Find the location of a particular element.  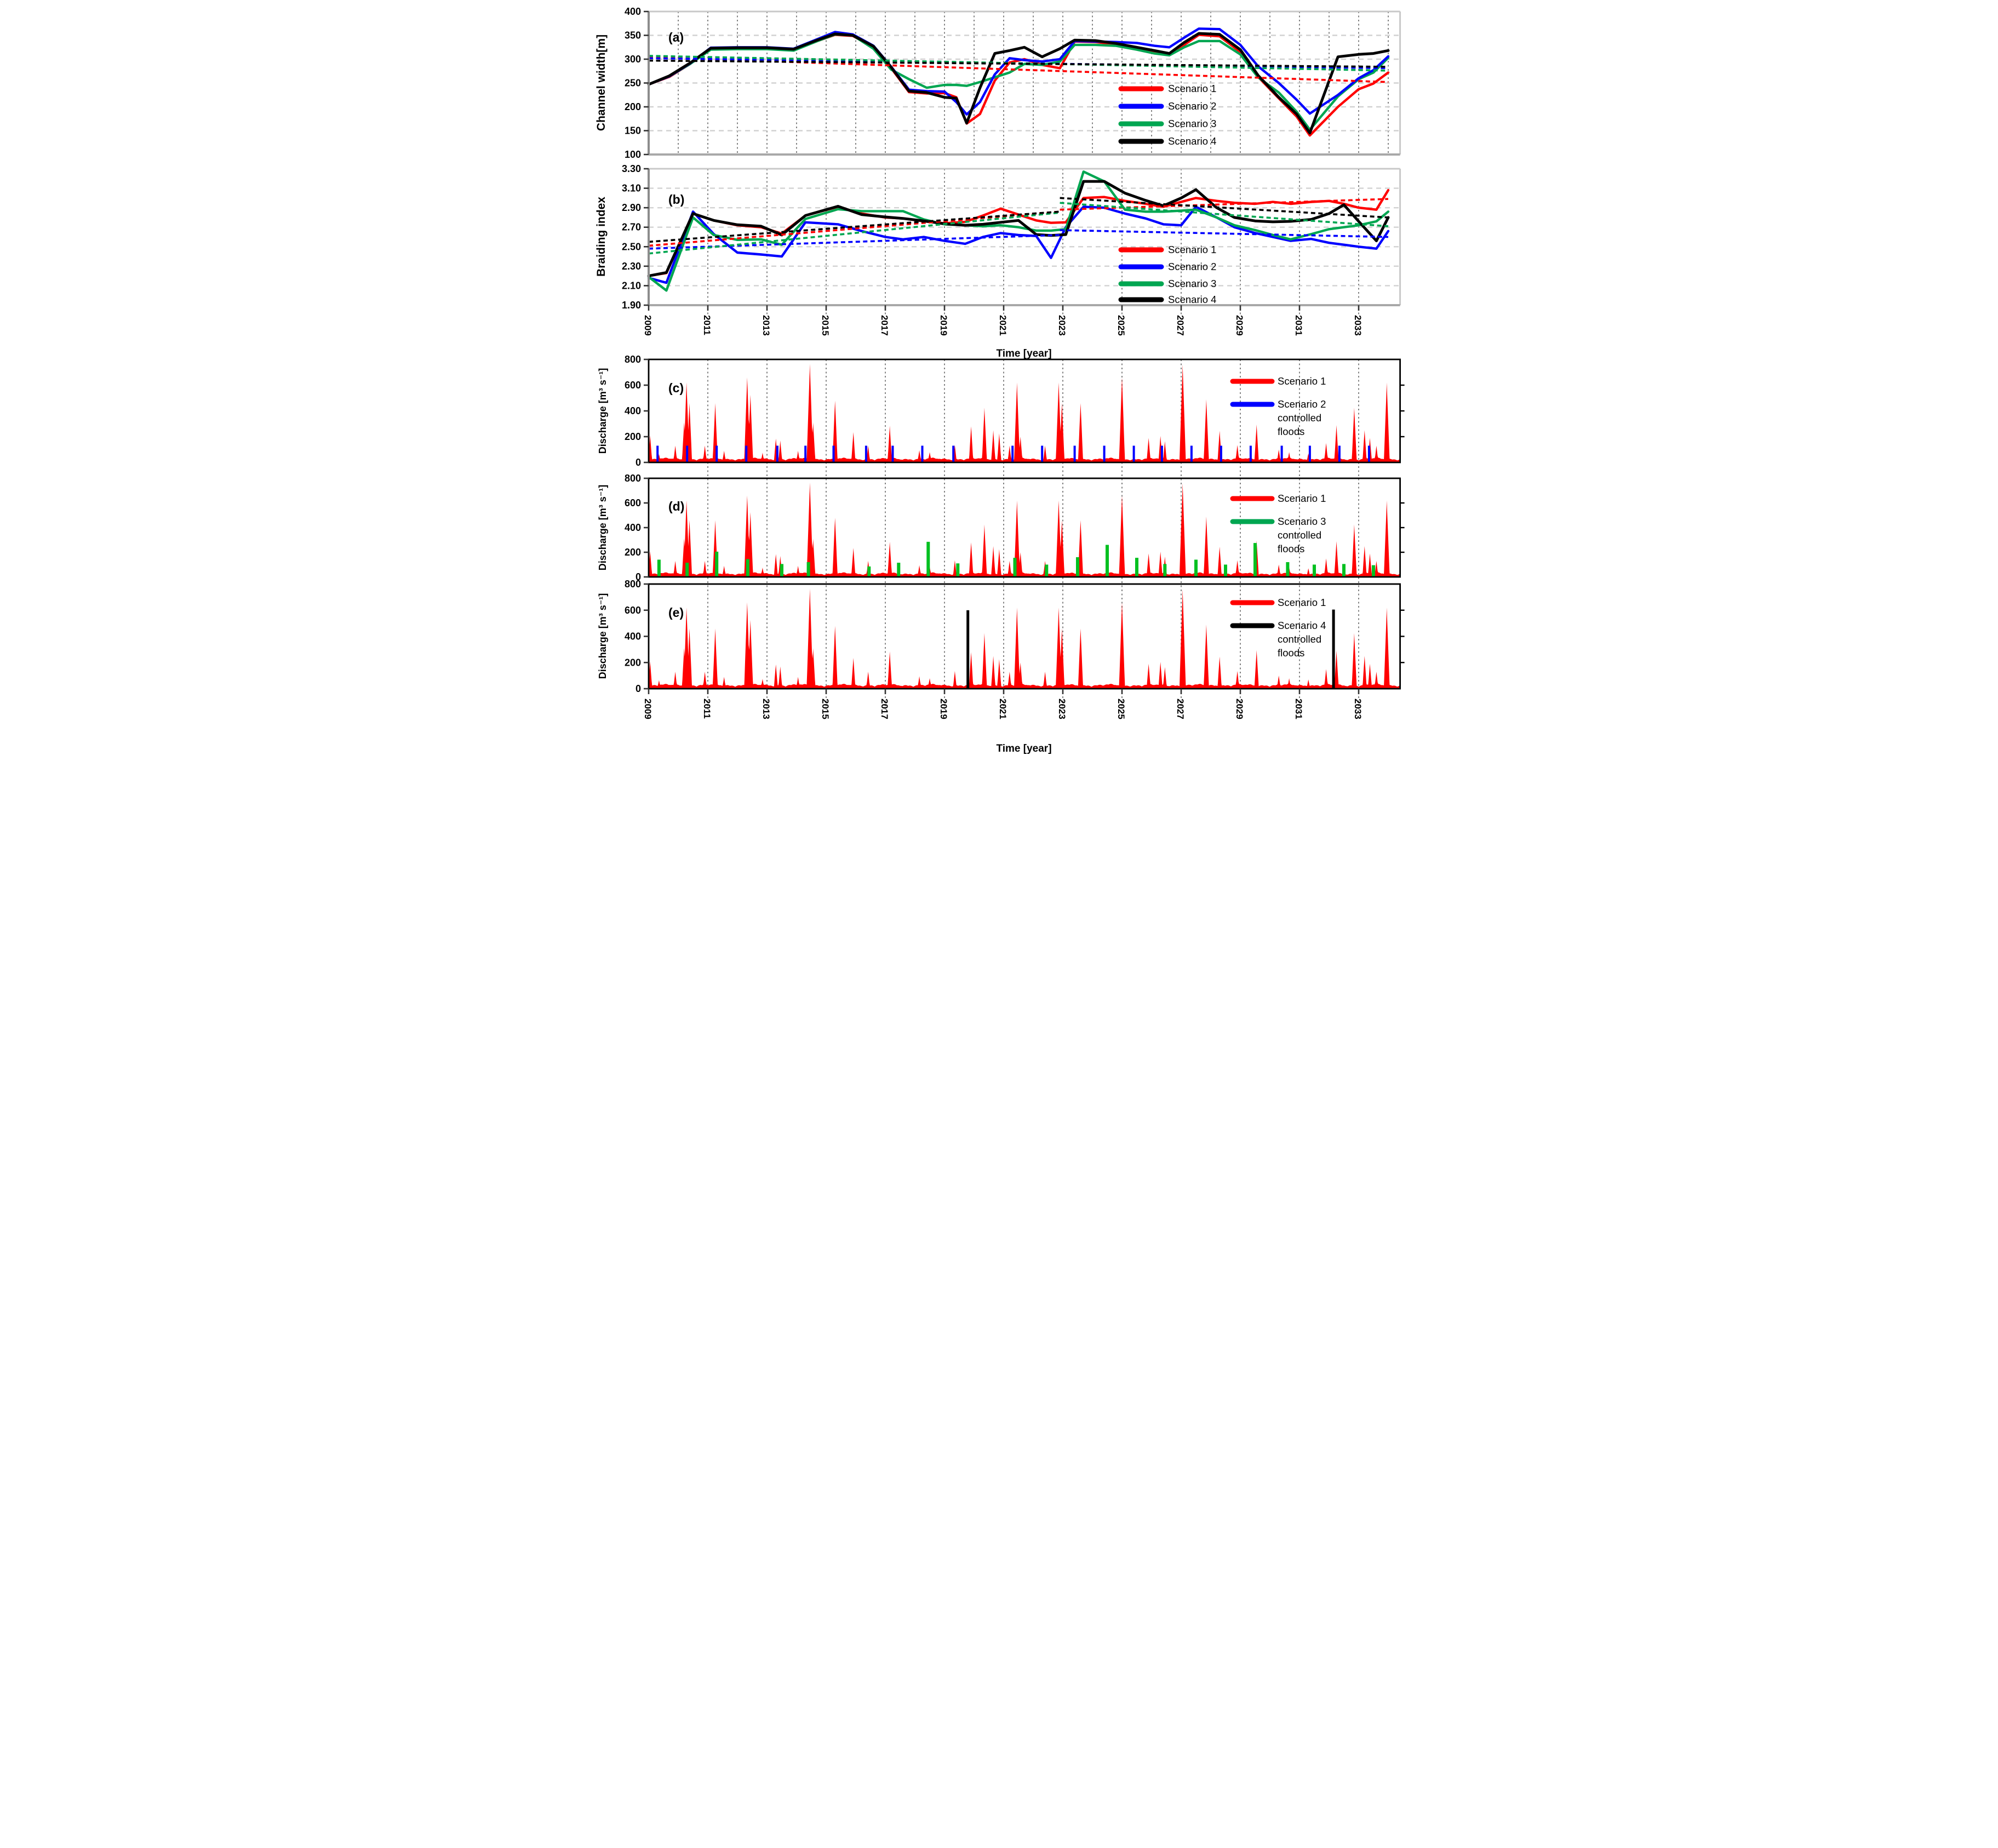

lower-axis-xtick-label: 2013 is located at coordinates (766, 709).